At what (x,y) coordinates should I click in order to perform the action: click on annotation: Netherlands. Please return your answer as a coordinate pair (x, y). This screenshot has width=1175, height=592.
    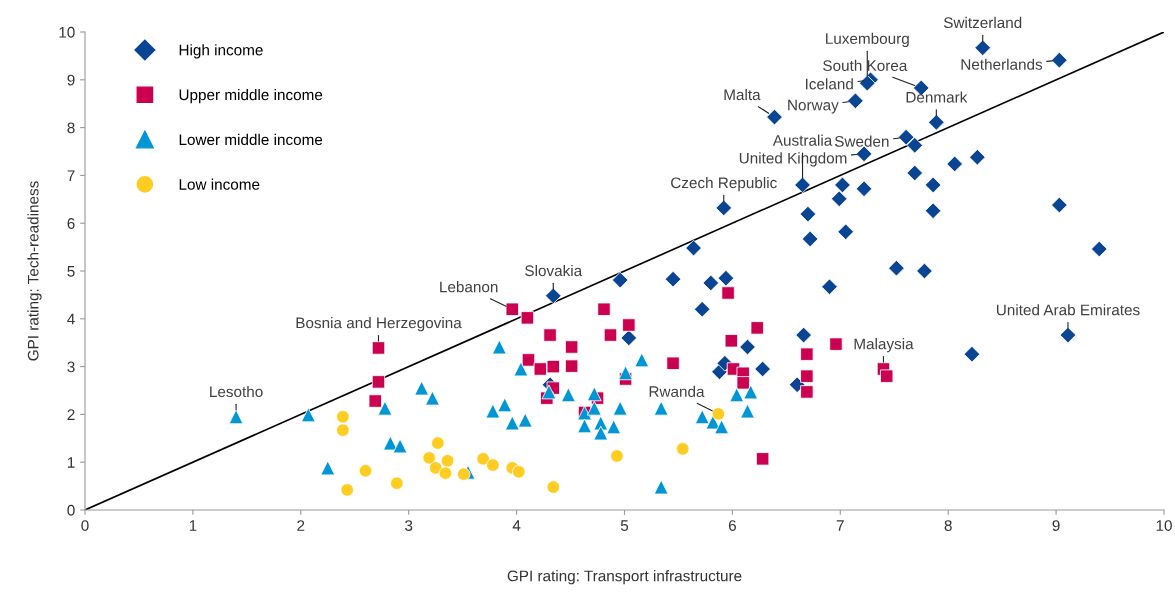
    Looking at the image, I should click on (1002, 64).